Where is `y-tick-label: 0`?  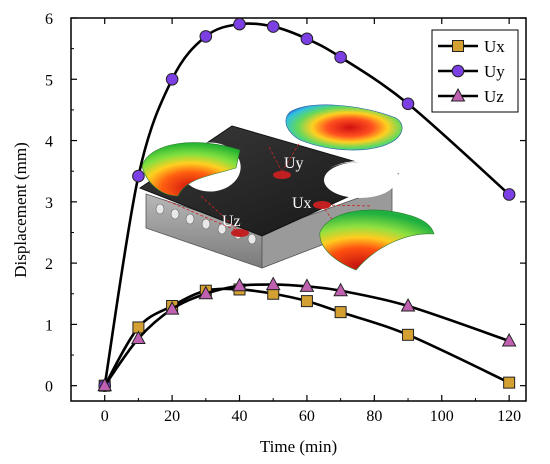
y-tick-label: 0 is located at coordinates (49, 387).